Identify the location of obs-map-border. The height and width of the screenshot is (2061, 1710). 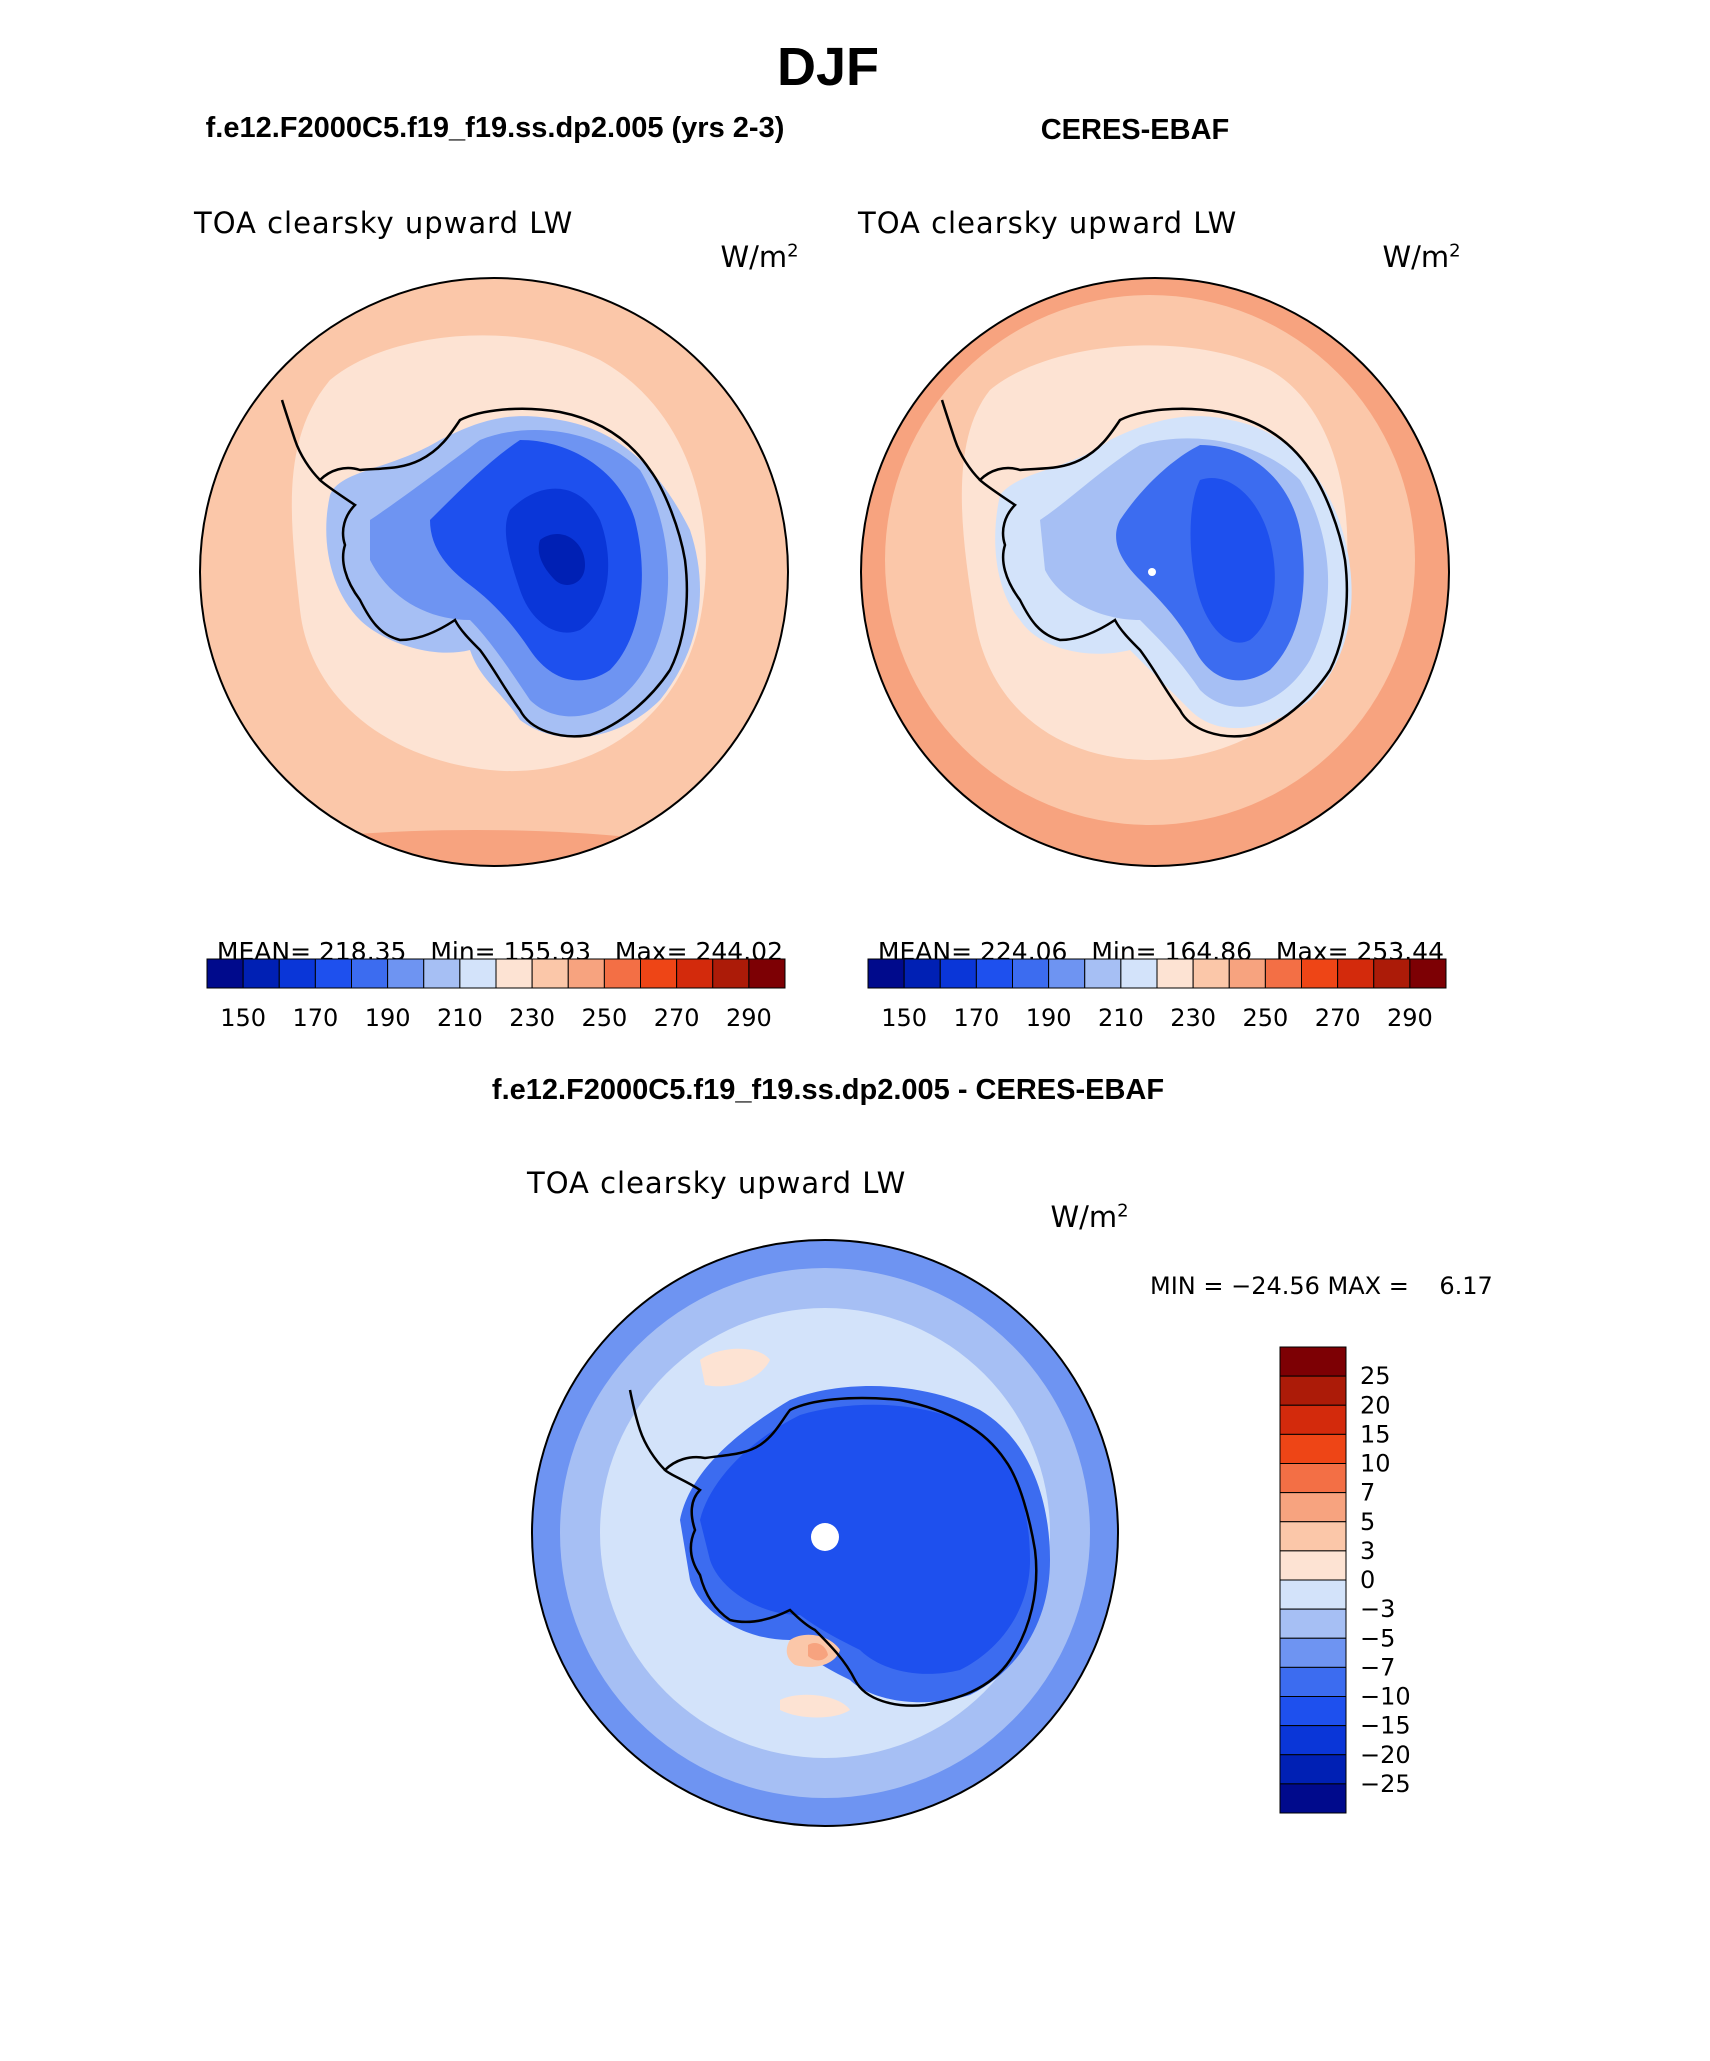
(1155, 572).